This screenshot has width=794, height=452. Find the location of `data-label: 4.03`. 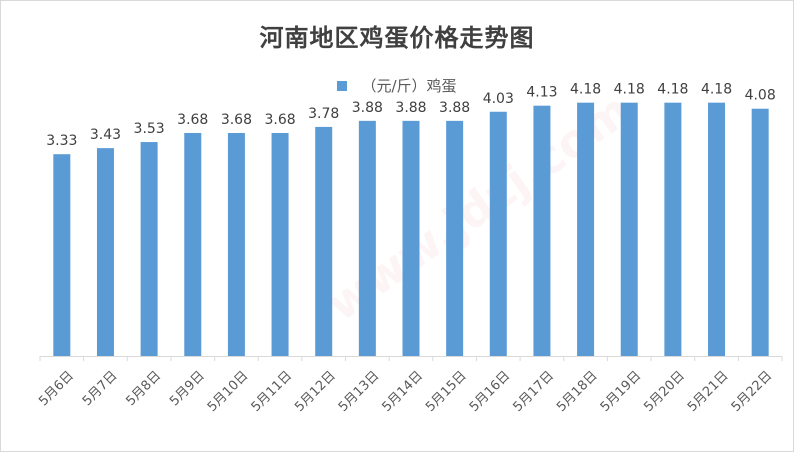

data-label: 4.03 is located at coordinates (498, 99).